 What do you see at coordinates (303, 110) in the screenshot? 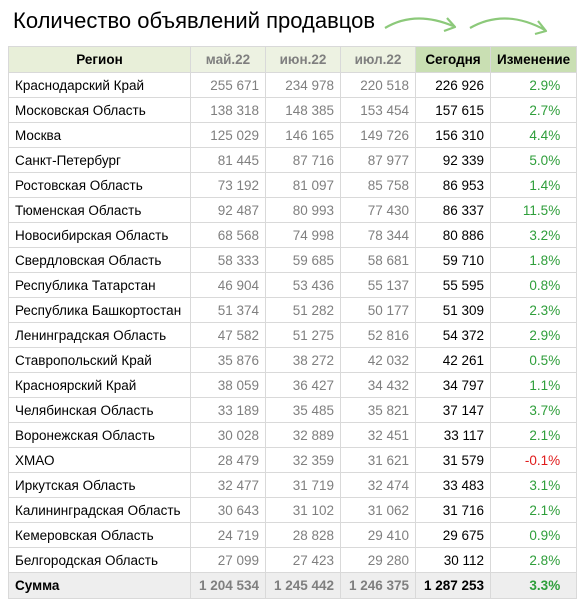
I see `jun-cell: 148 385` at bounding box center [303, 110].